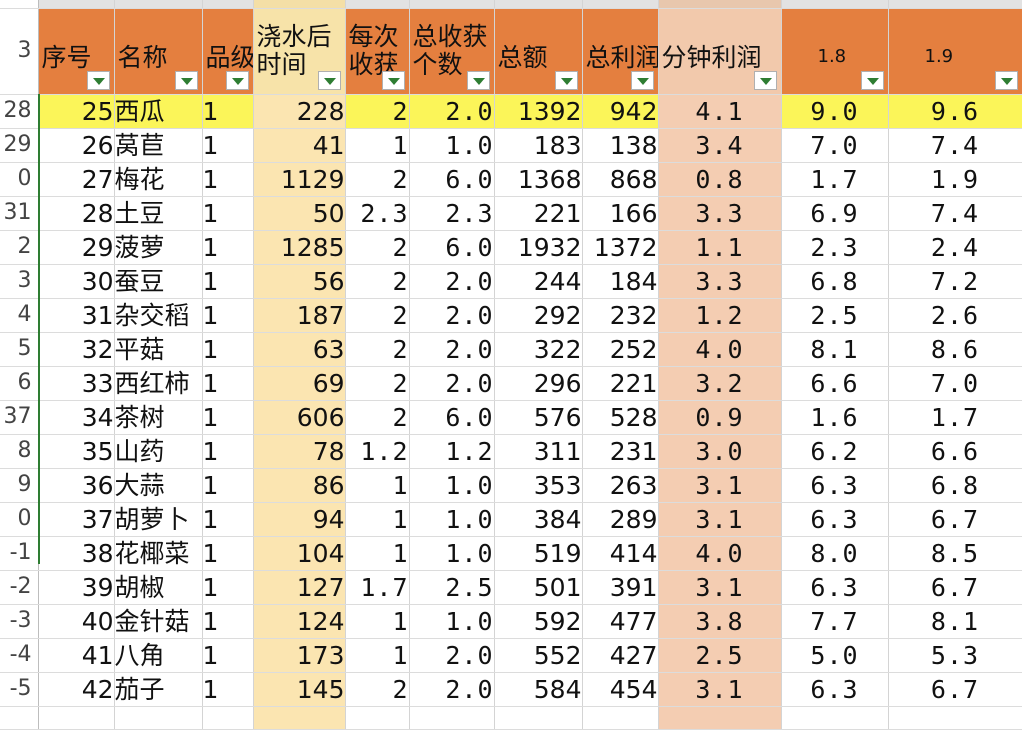 The height and width of the screenshot is (730, 1022). Describe the element at coordinates (299, 485) in the screenshot. I see `cell-watering-time: 86` at that location.